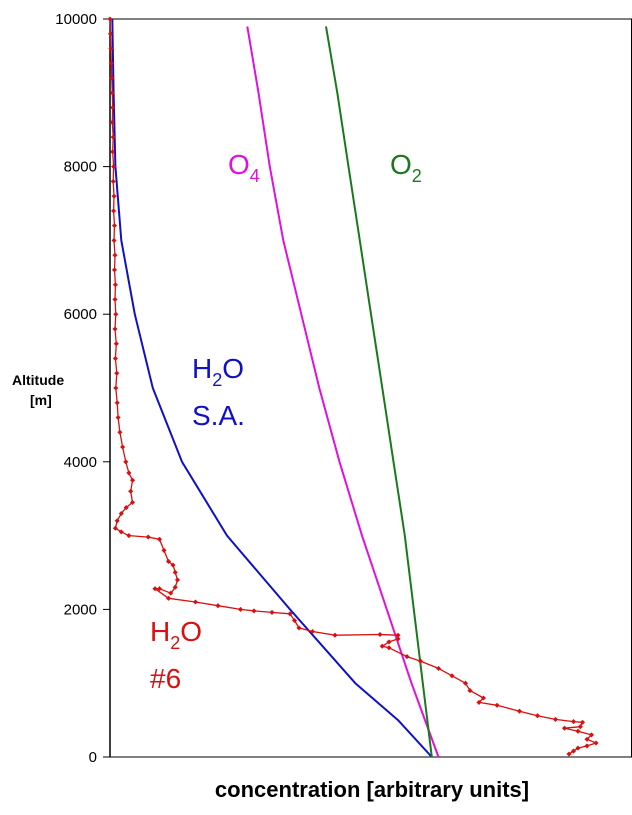 The width and height of the screenshot is (632, 815). What do you see at coordinates (406, 167) in the screenshot?
I see `series-label-o2: O2` at bounding box center [406, 167].